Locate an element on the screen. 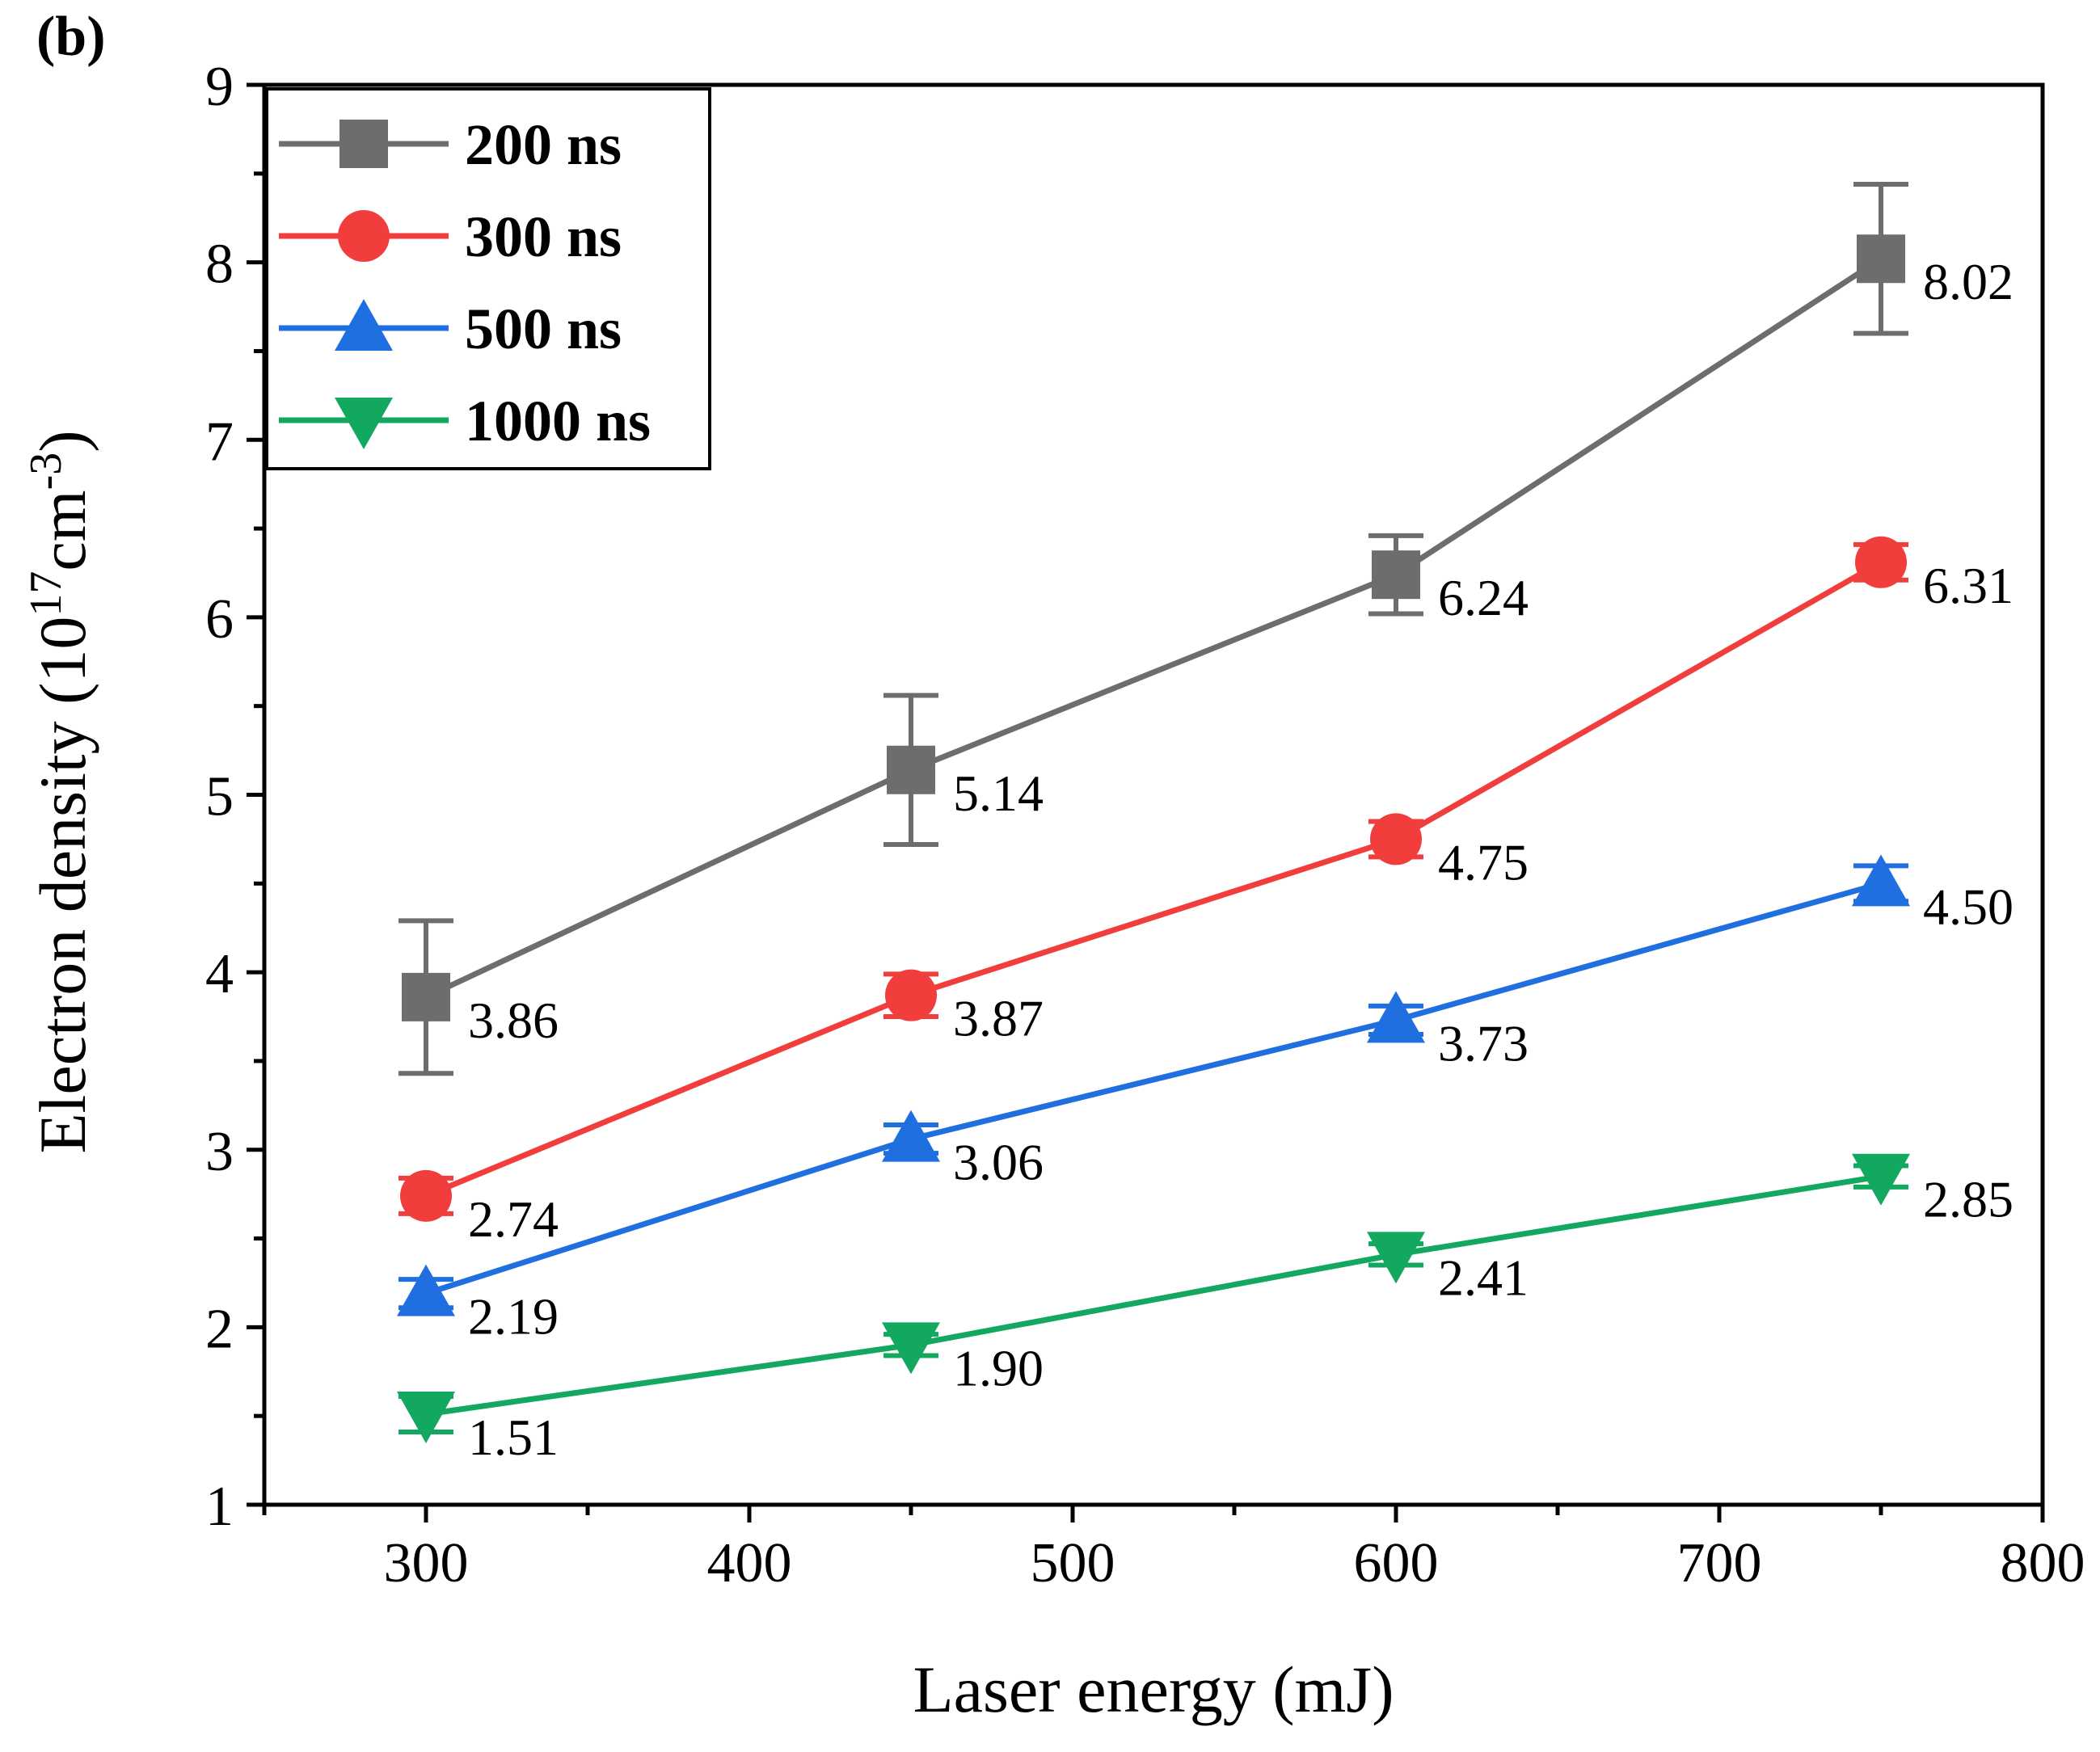 The height and width of the screenshot is (1752, 2100). x-axis-title: Laser energy (mJ) is located at coordinates (1153, 1689).